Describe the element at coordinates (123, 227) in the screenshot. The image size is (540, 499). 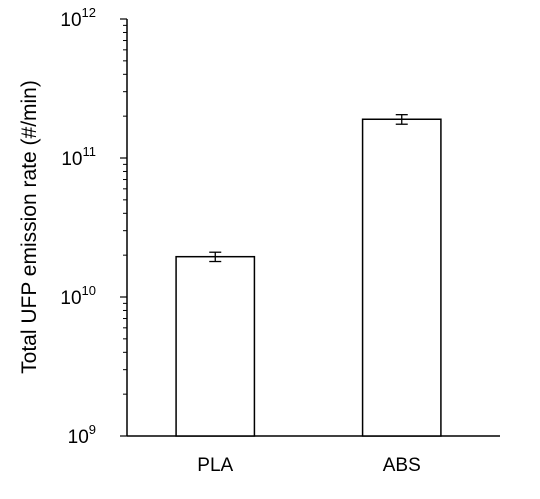
I see `y-ticks` at that location.